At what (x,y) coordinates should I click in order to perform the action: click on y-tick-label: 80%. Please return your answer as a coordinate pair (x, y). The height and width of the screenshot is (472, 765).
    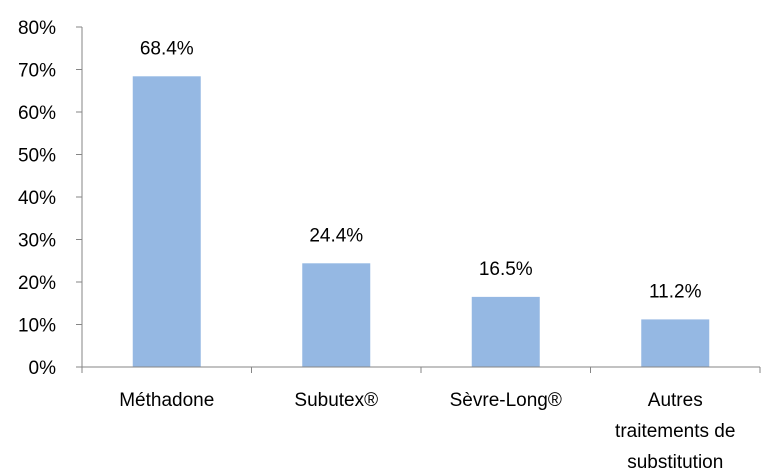
    Looking at the image, I should click on (37, 28).